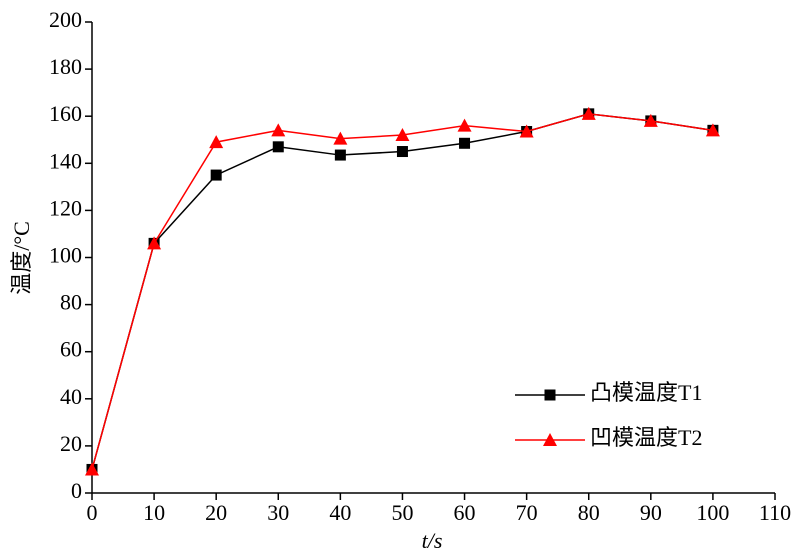 This screenshot has height=560, width=800. Describe the element at coordinates (340, 512) in the screenshot. I see `x-tick-label: 40` at that location.